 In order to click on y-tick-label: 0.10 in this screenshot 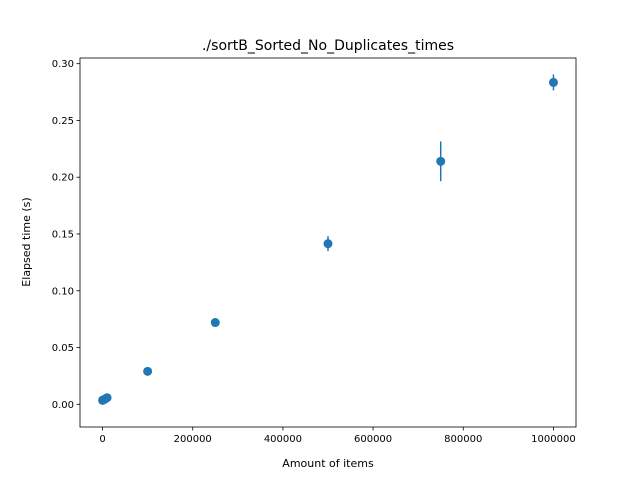, I will do `click(63, 291)`.